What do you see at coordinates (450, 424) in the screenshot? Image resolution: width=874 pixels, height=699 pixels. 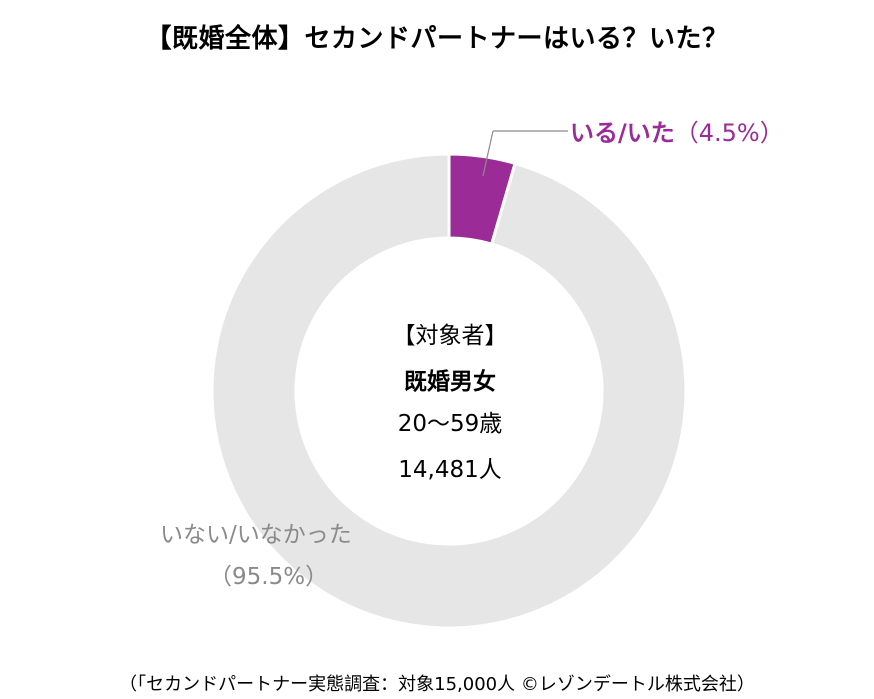 I see `center-age-range: 20～59歳` at bounding box center [450, 424].